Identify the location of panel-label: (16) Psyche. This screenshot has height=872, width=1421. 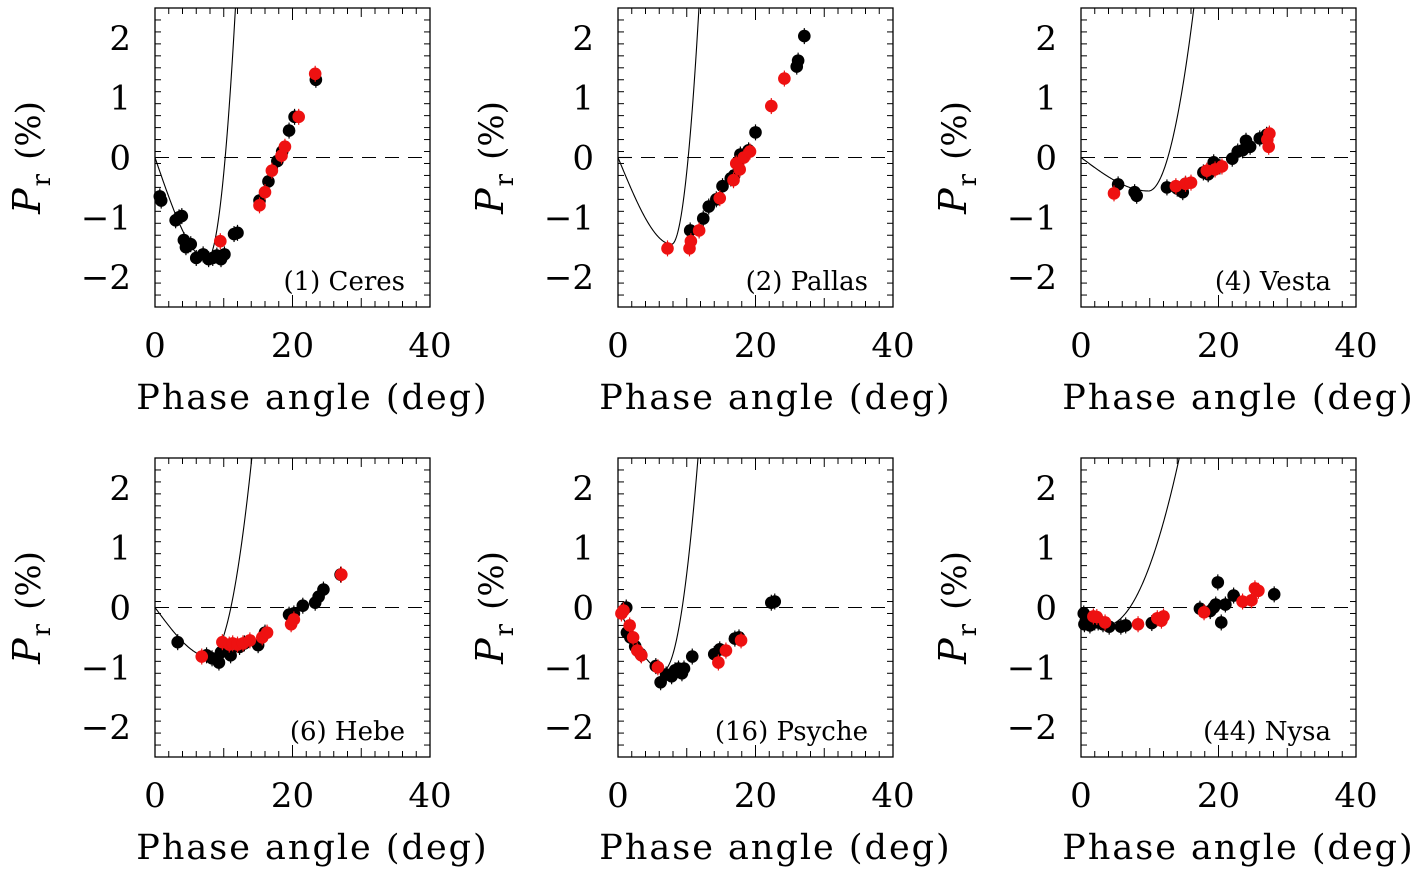
(791, 732).